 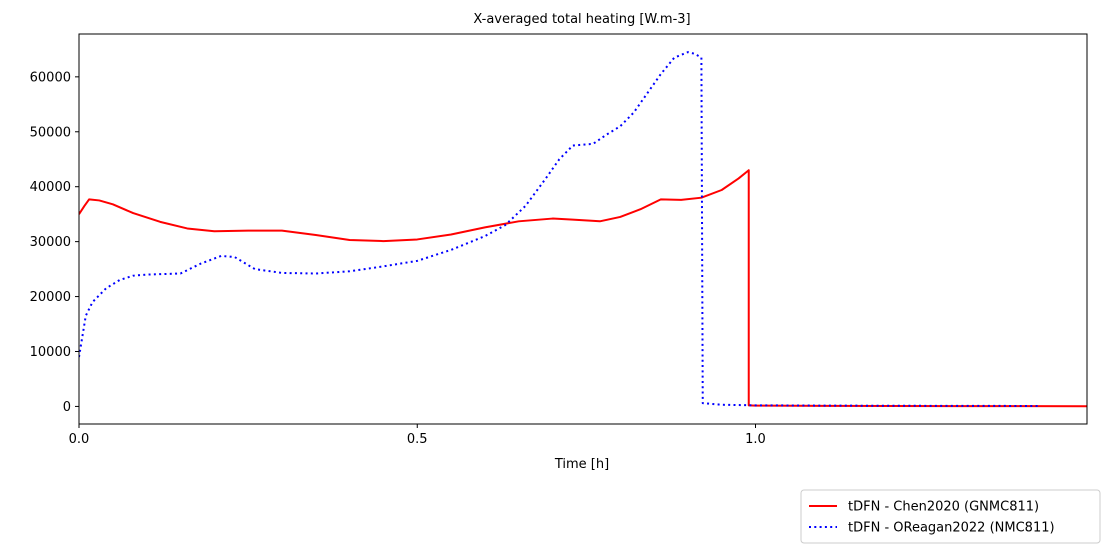 I want to click on legend-box, so click(x=950, y=516).